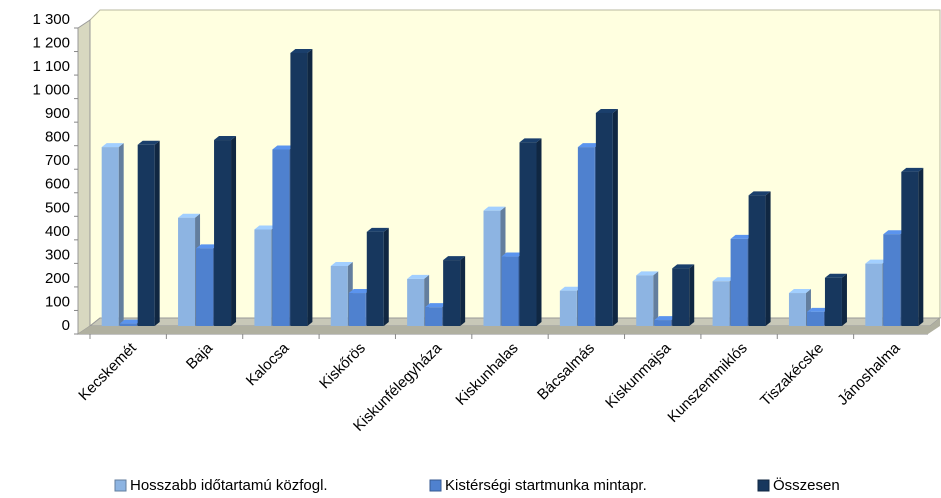 This screenshot has height=498, width=941. What do you see at coordinates (57, 278) in the screenshot?
I see `y-tick-label: 200` at bounding box center [57, 278].